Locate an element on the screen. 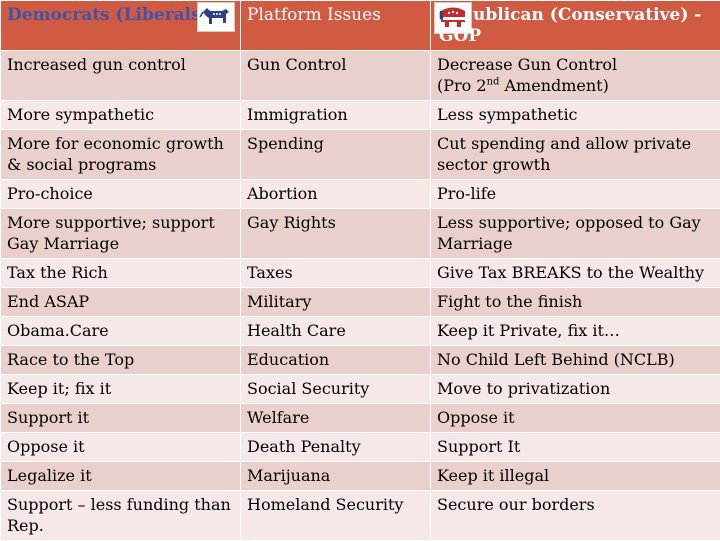 The height and width of the screenshot is (541, 720). republican-position: No Child Left Behind (NCLB) is located at coordinates (575, 360).